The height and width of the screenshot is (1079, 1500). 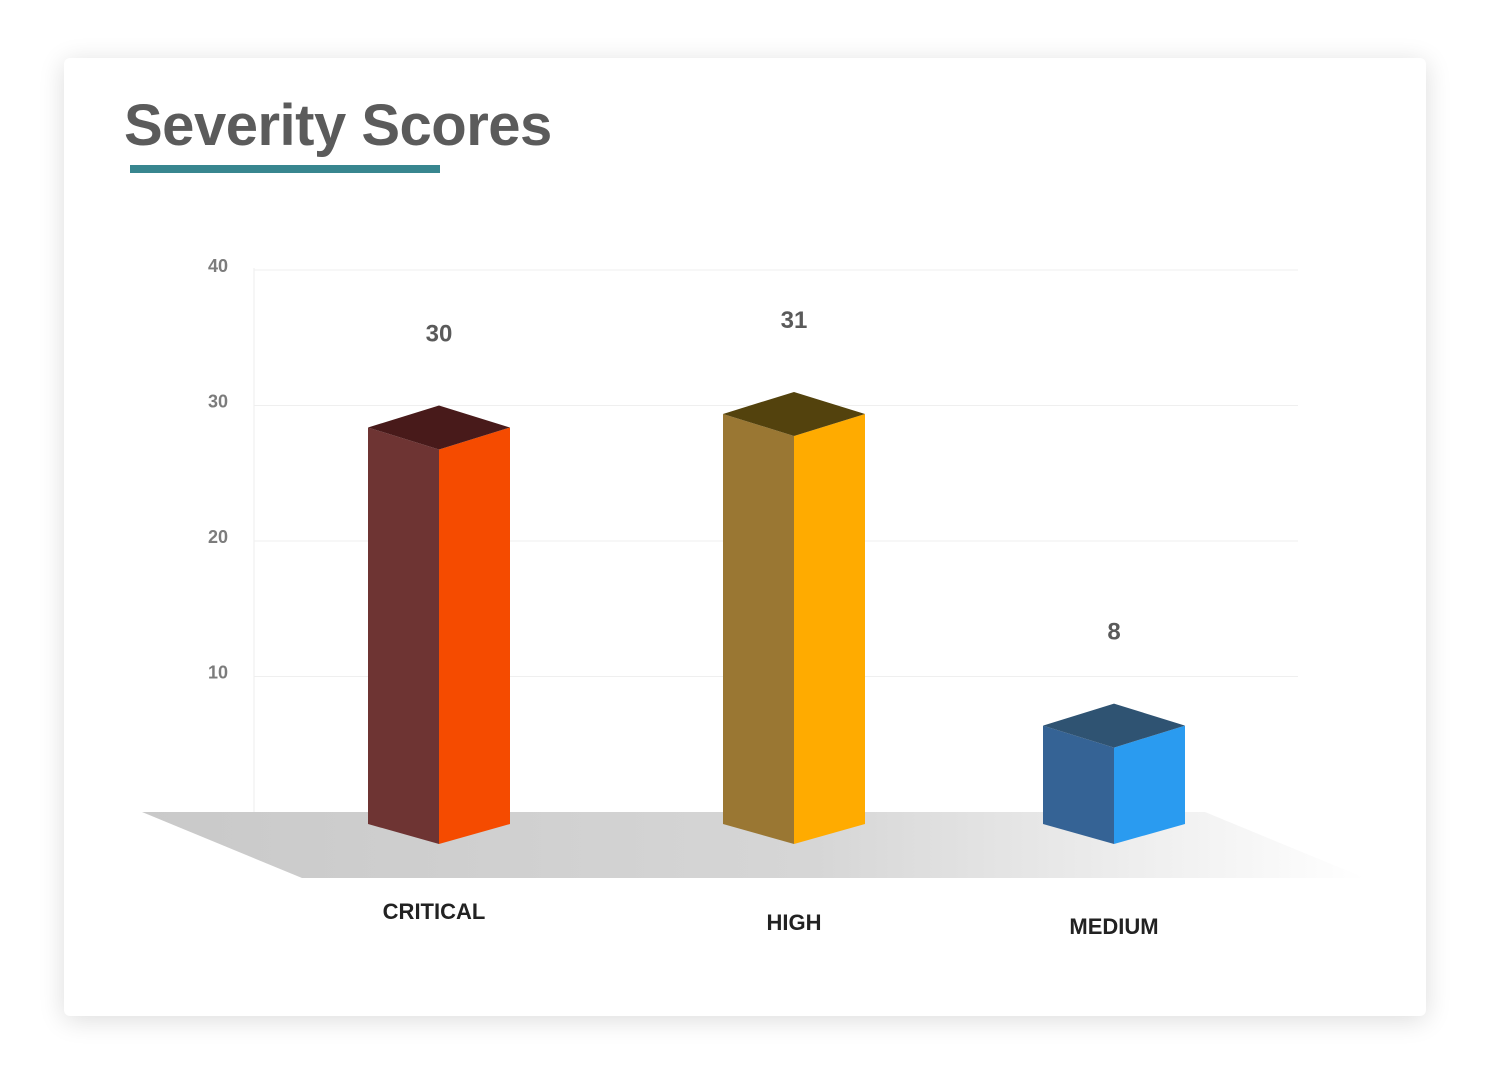 I want to click on bar-critical, so click(x=439, y=624).